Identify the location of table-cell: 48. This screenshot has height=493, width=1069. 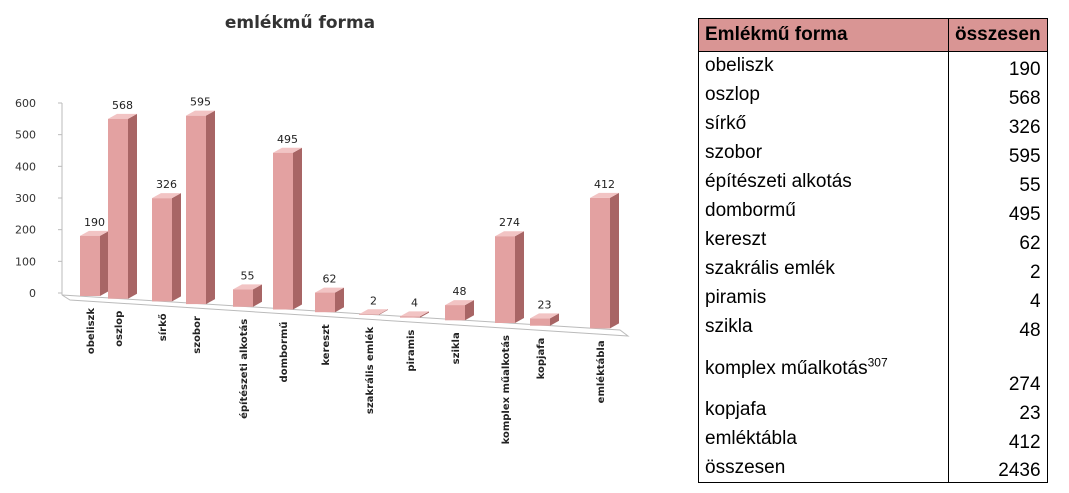
(998, 327).